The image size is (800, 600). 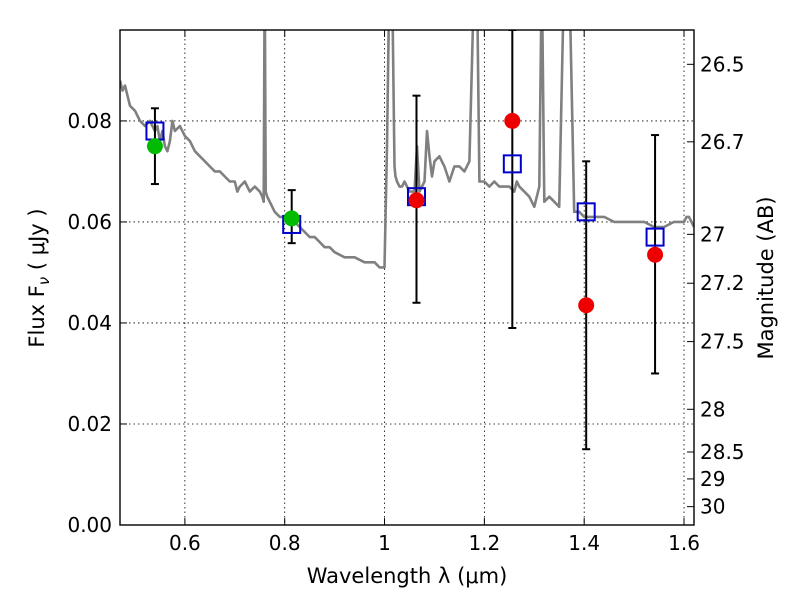 I want to click on x-tick-label: 0.8, so click(x=285, y=543).